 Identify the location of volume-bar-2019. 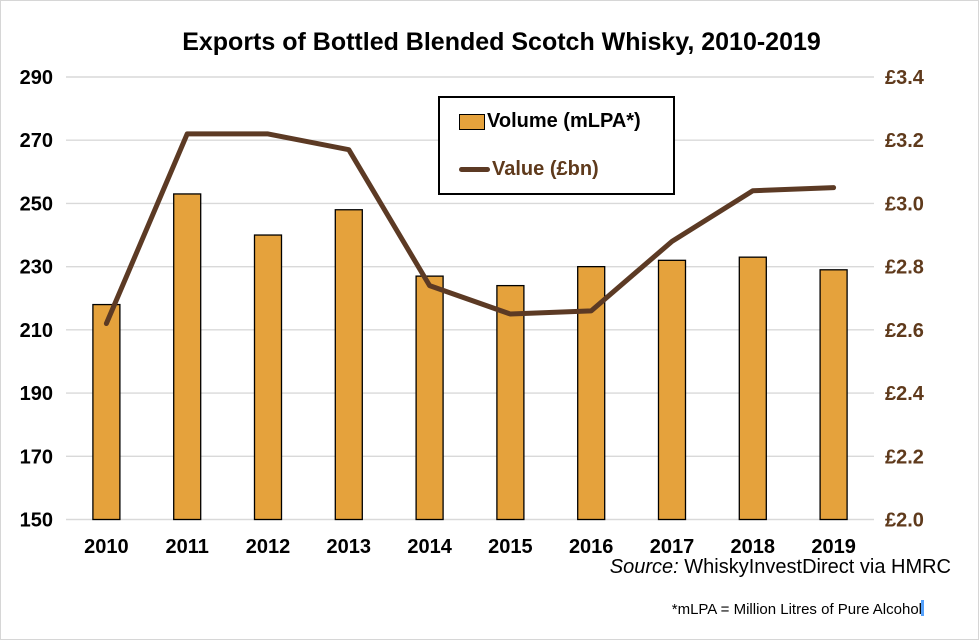
(833, 395).